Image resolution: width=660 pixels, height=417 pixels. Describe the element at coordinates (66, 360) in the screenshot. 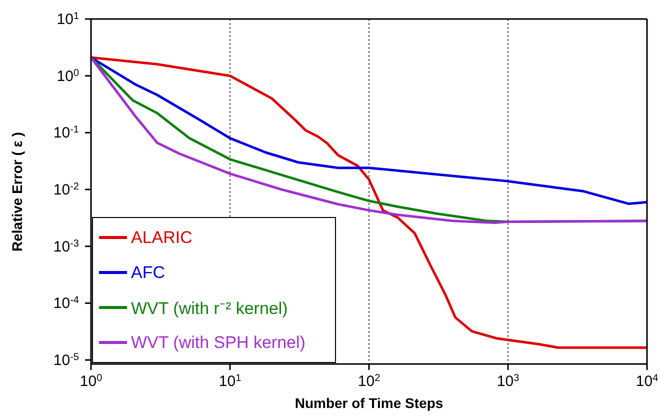

I see `y-tick-label: 10$^{-5}$` at that location.